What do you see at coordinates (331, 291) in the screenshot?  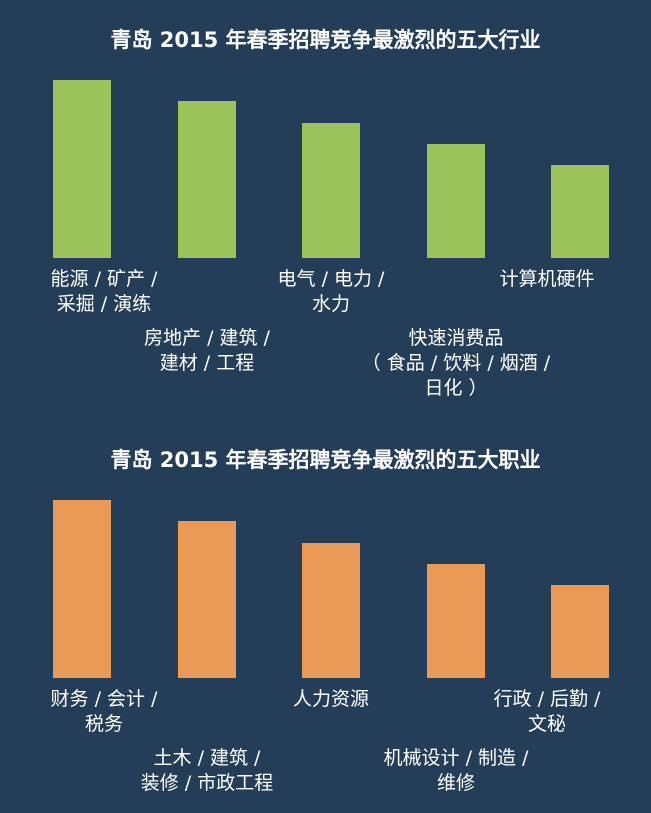 I see `industry-bar-label-3: 电气 / 电力 / 水力` at bounding box center [331, 291].